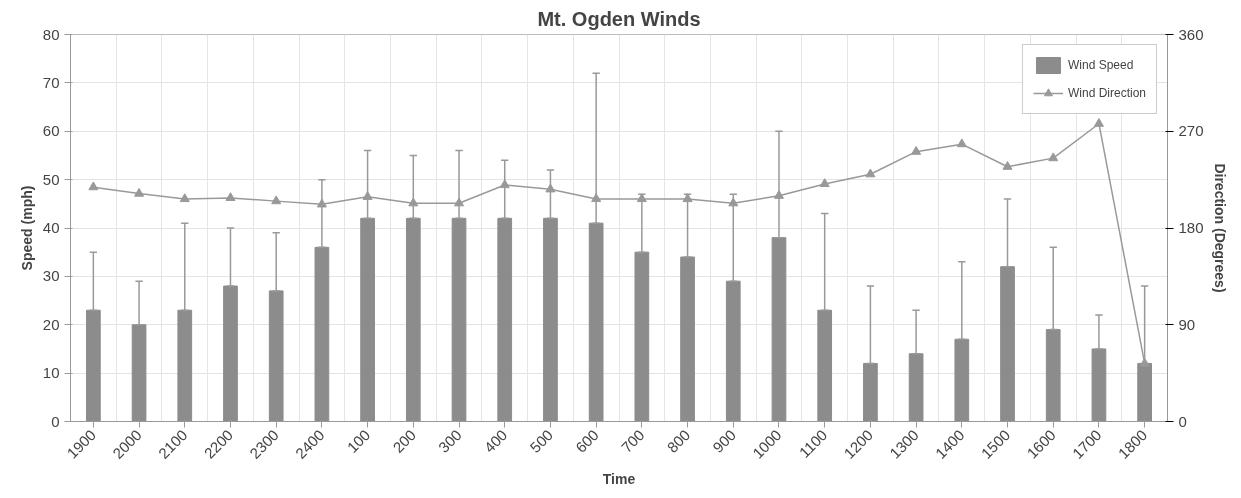 Image resolution: width=1241 pixels, height=498 pixels. What do you see at coordinates (51, 179) in the screenshot?
I see `y-tick-label: 50` at bounding box center [51, 179].